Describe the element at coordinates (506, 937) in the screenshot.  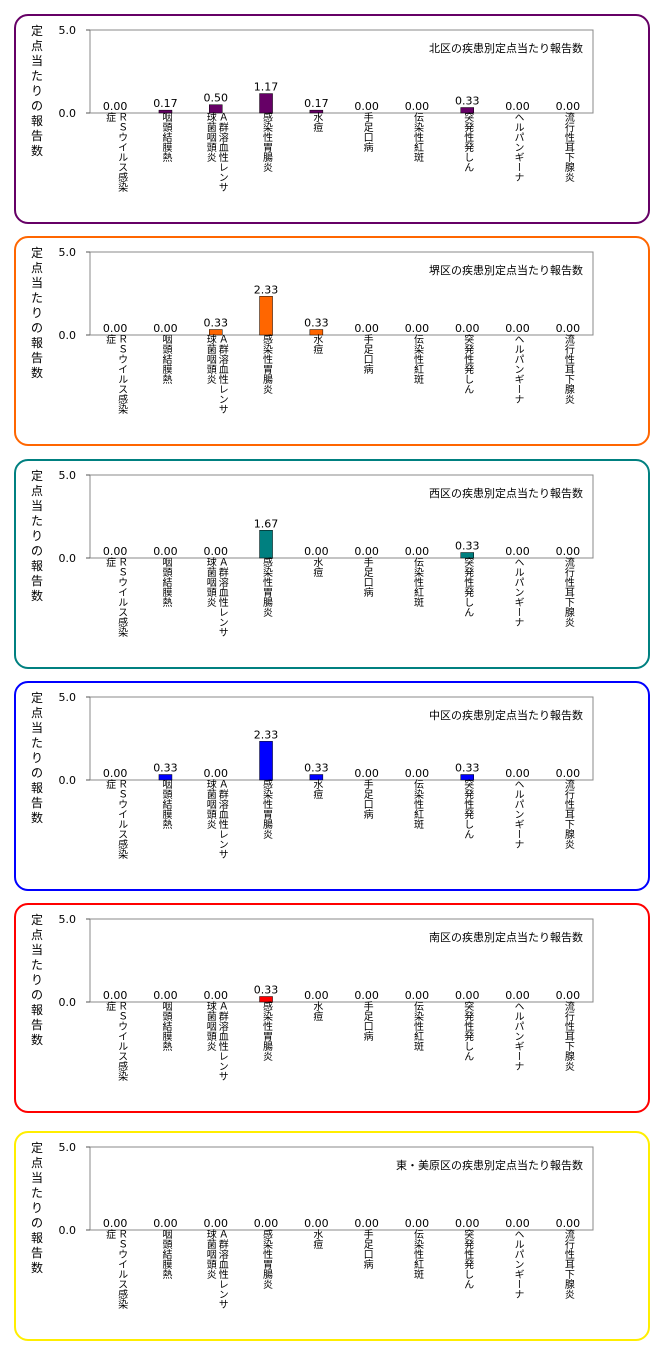
I see `chart-title: 南区の疾患別定点当たり報告数` at that location.